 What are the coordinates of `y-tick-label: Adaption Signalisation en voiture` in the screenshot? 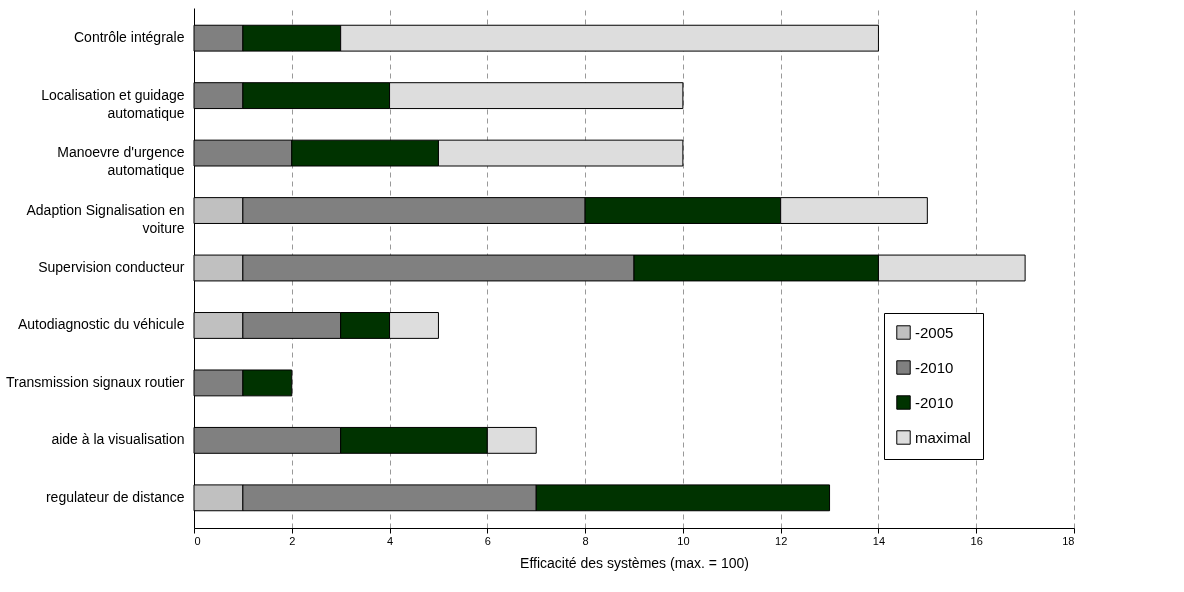 It's located at (105, 218).